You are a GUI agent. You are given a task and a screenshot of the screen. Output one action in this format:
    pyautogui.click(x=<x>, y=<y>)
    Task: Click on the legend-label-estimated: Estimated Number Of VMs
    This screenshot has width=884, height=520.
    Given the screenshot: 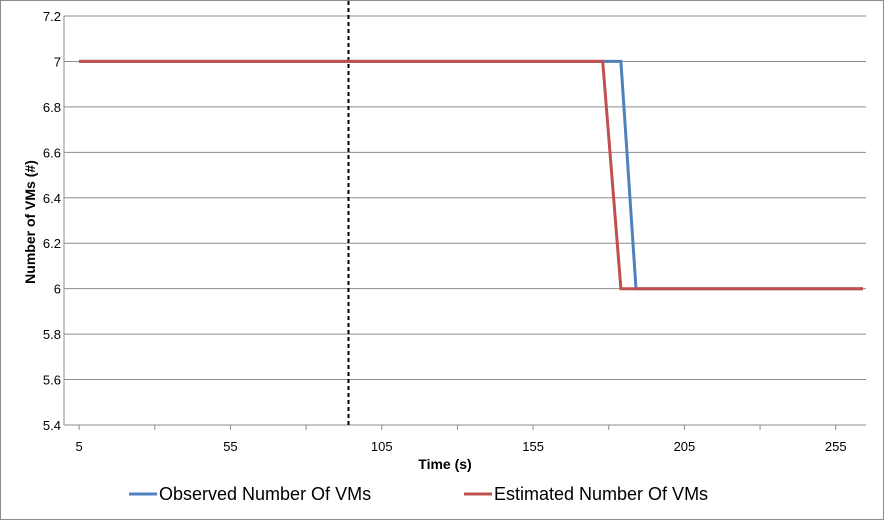 What is the action you would take?
    pyautogui.click(x=601, y=494)
    